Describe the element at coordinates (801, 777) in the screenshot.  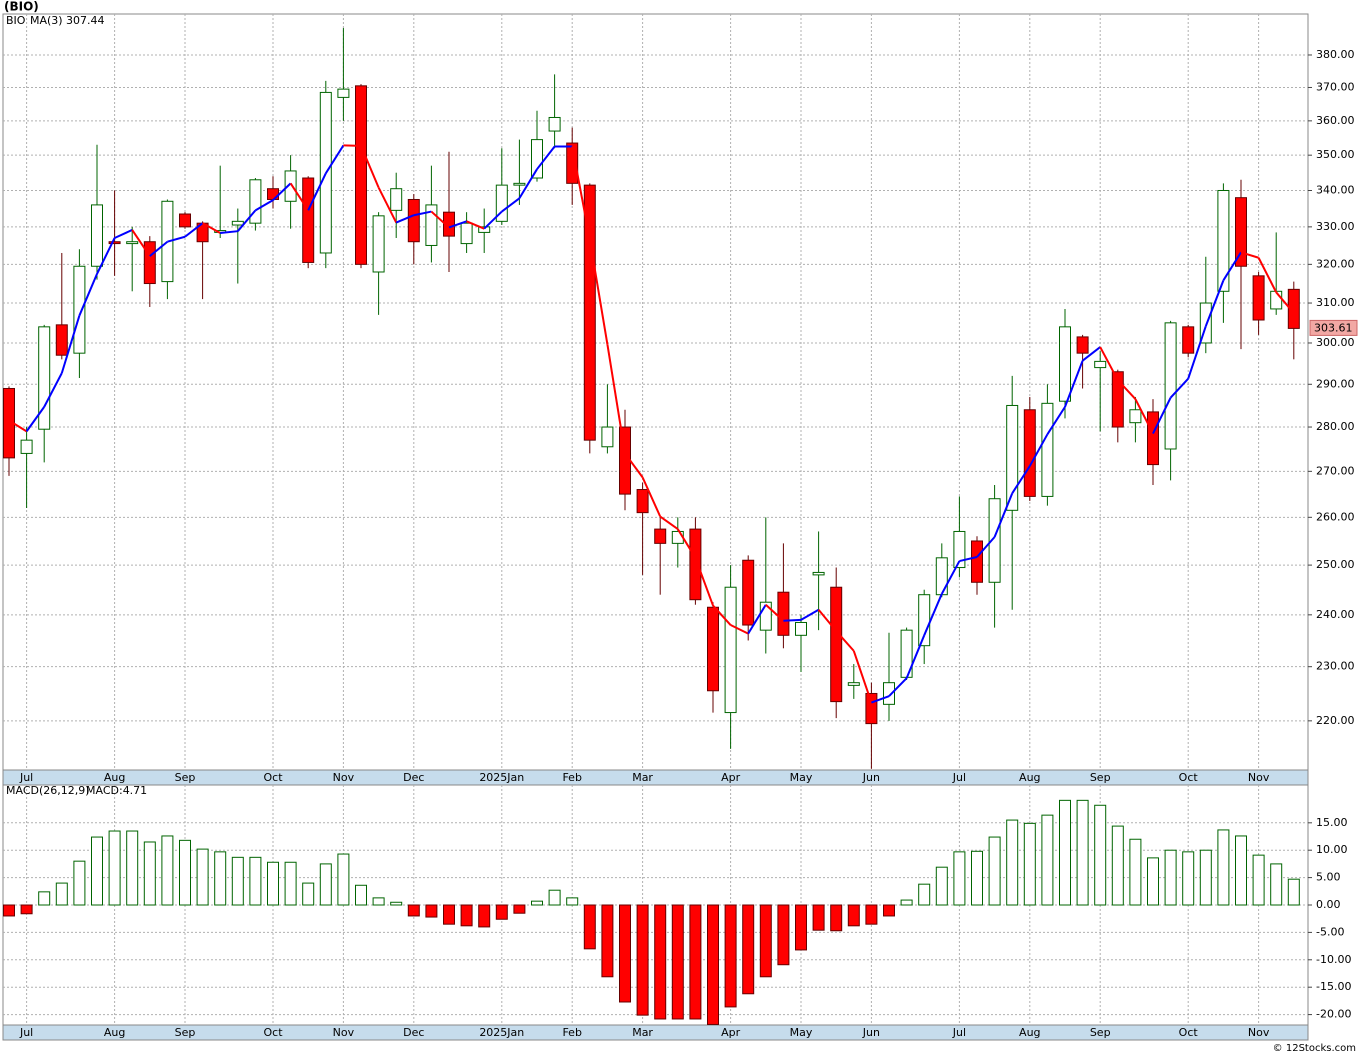
I see `x-tick-label: May` at that location.